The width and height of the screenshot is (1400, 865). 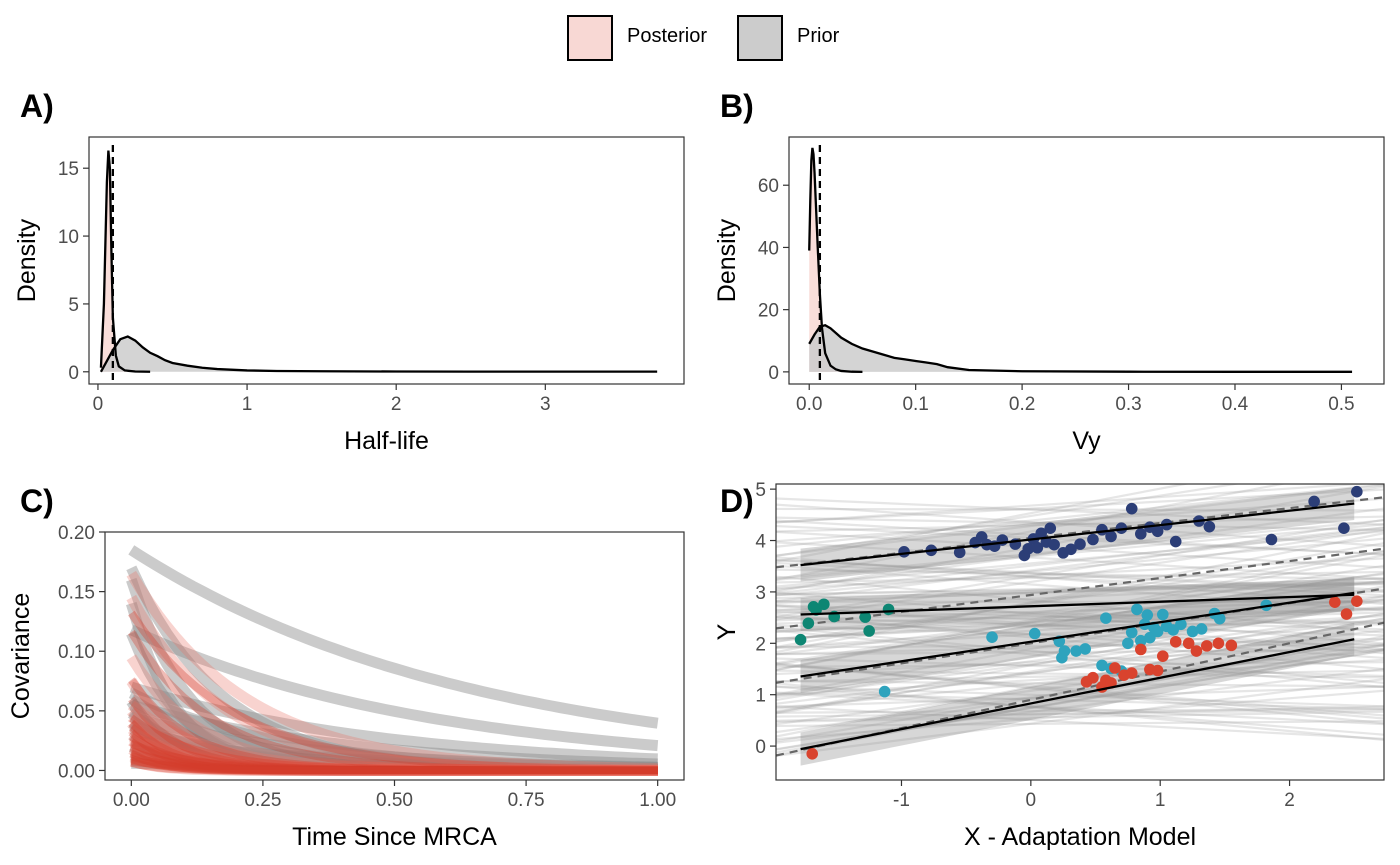 I want to click on legend-label-posterior: Posterior, so click(x=667, y=36).